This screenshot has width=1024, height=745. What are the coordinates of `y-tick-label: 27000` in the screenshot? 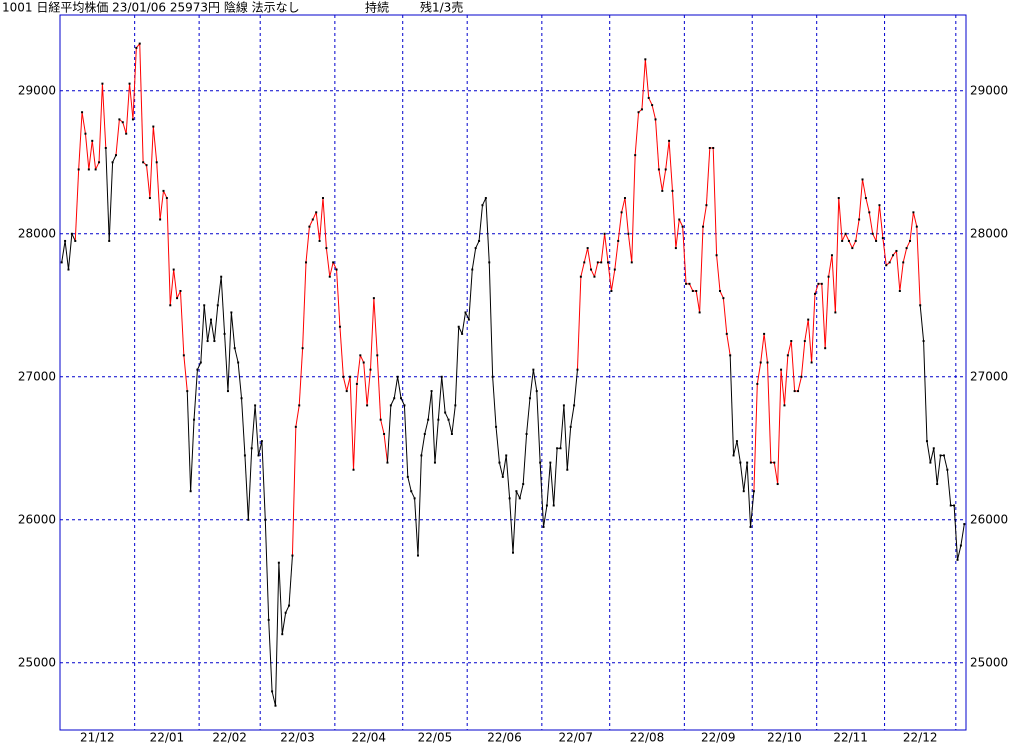 It's located at (989, 376).